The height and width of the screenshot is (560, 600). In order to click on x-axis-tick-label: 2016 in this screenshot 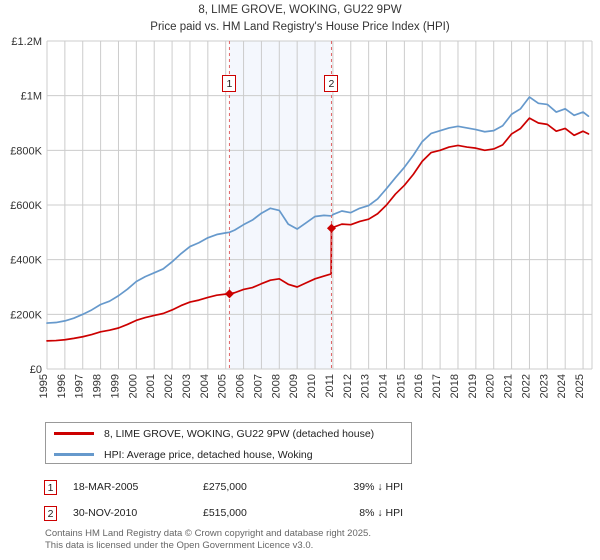, I will do `click(419, 386)`.